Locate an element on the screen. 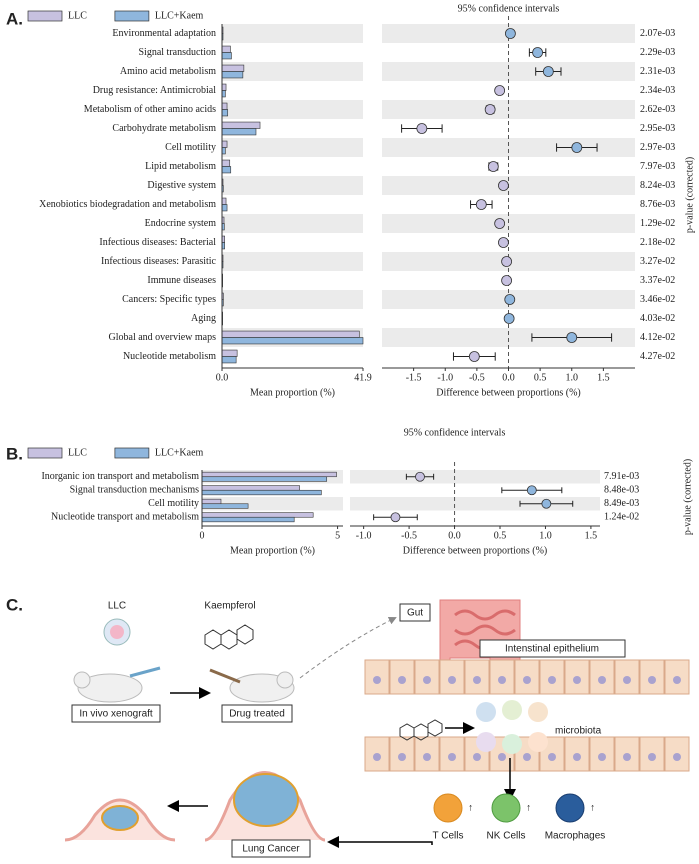 The height and width of the screenshot is (864, 699). p-value: 4.03e-02 is located at coordinates (657, 318).